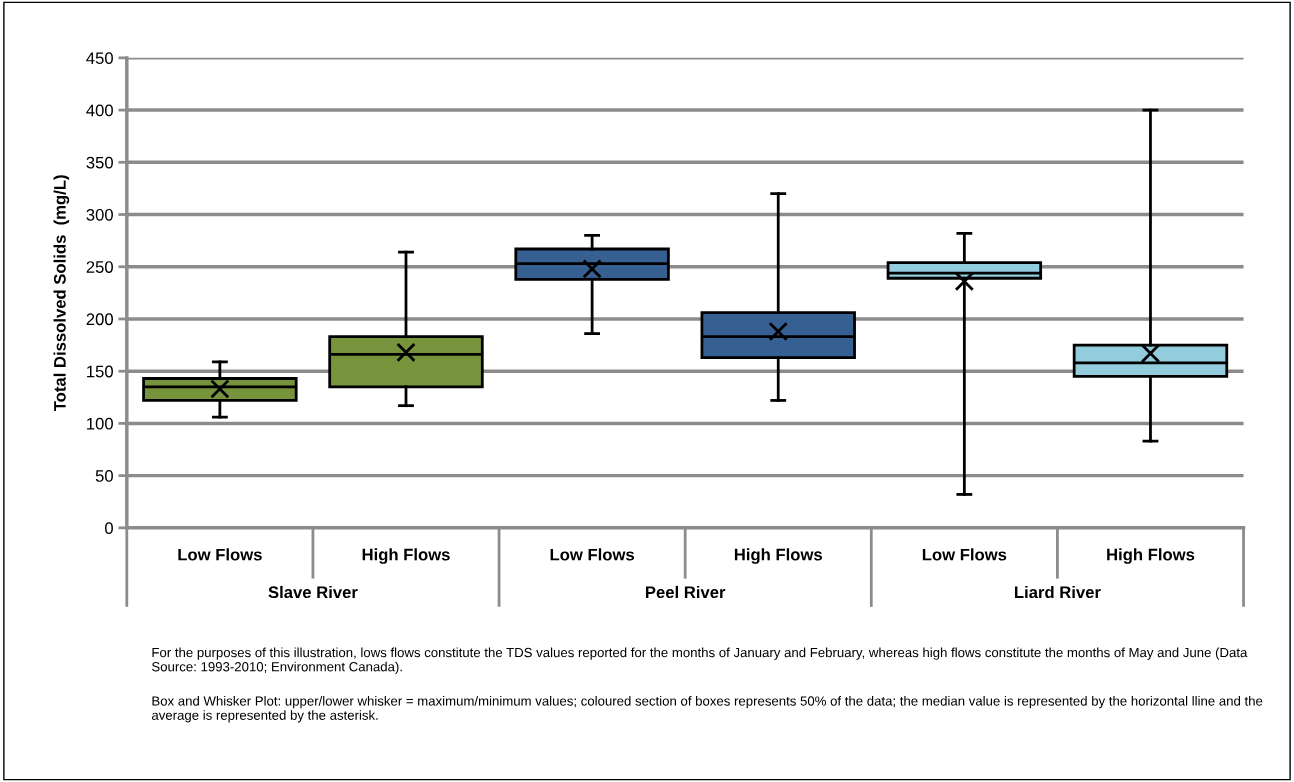 Image resolution: width=1294 pixels, height=782 pixels. What do you see at coordinates (109, 528) in the screenshot?
I see `y-tick-label: 0` at bounding box center [109, 528].